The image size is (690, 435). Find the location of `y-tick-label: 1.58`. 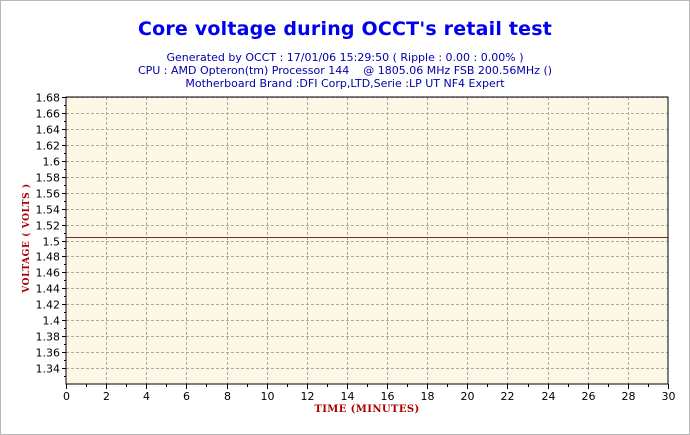

y-tick-label: 1.58 is located at coordinates (48, 178).